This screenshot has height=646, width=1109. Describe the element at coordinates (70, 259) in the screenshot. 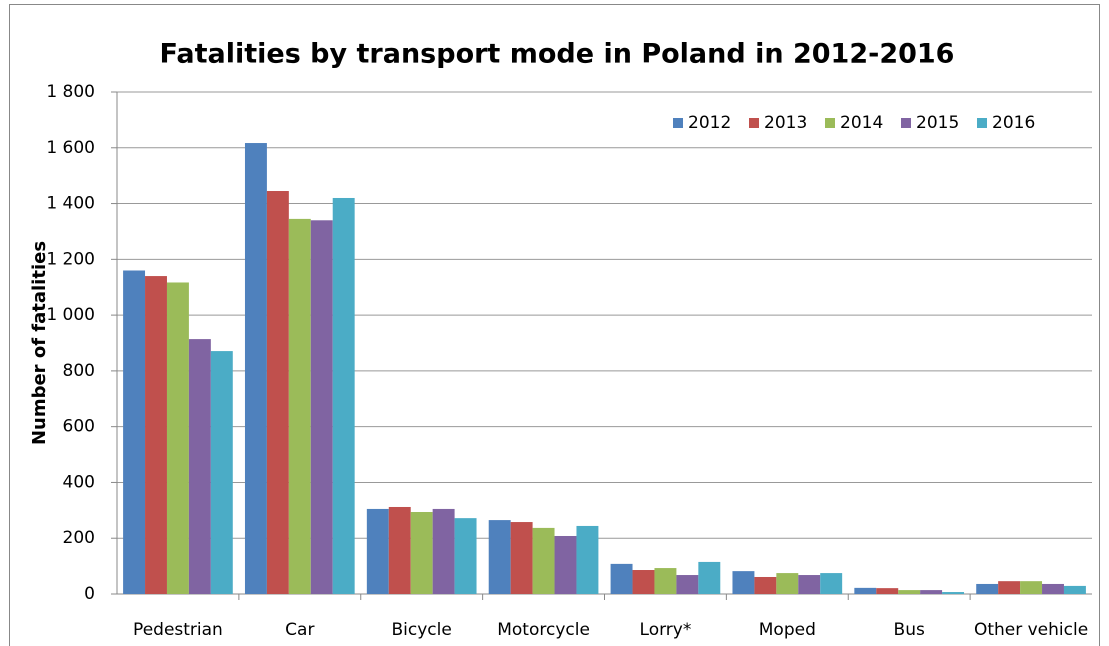

I see `y-tick-label: 1 200` at that location.